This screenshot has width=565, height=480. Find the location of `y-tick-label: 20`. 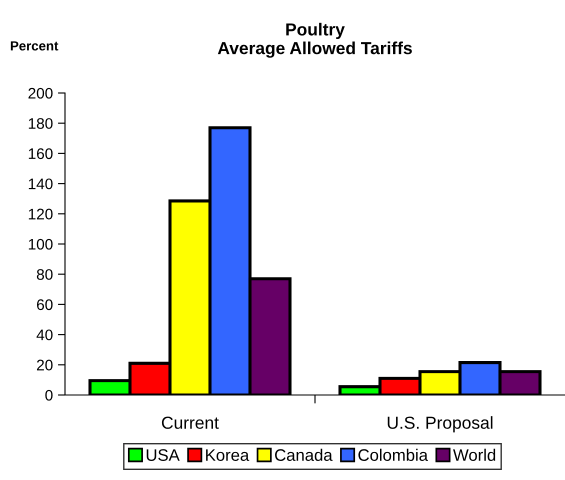

y-tick-label: 20 is located at coordinates (44, 365).